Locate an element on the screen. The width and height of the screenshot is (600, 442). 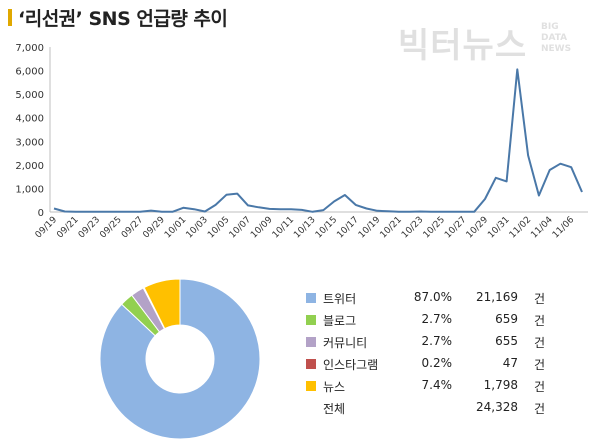
legend-label-news: 뉴스 is located at coordinates (334, 387).